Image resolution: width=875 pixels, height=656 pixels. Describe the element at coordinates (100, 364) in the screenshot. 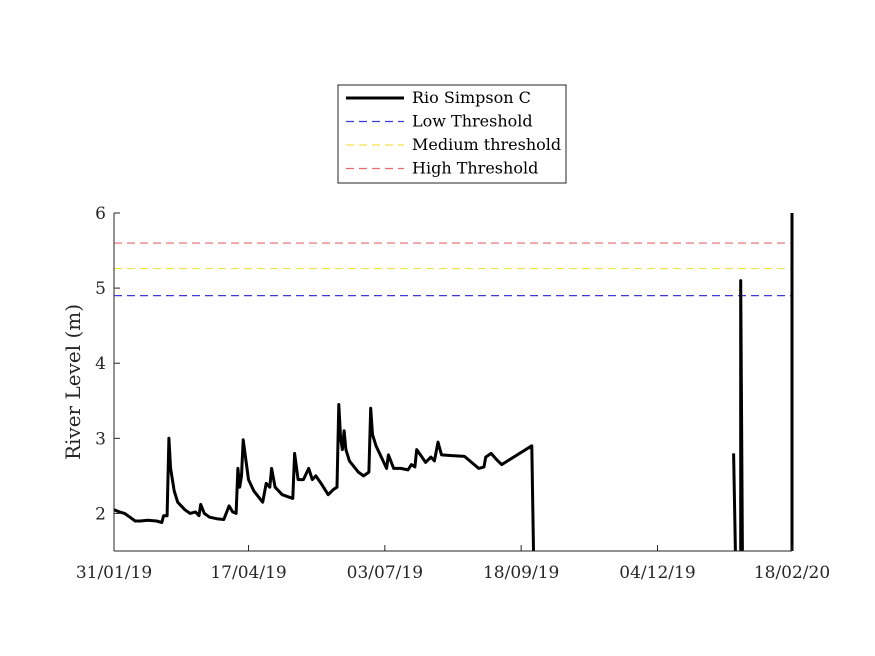

I see `y-tick-label-4: 4` at that location.